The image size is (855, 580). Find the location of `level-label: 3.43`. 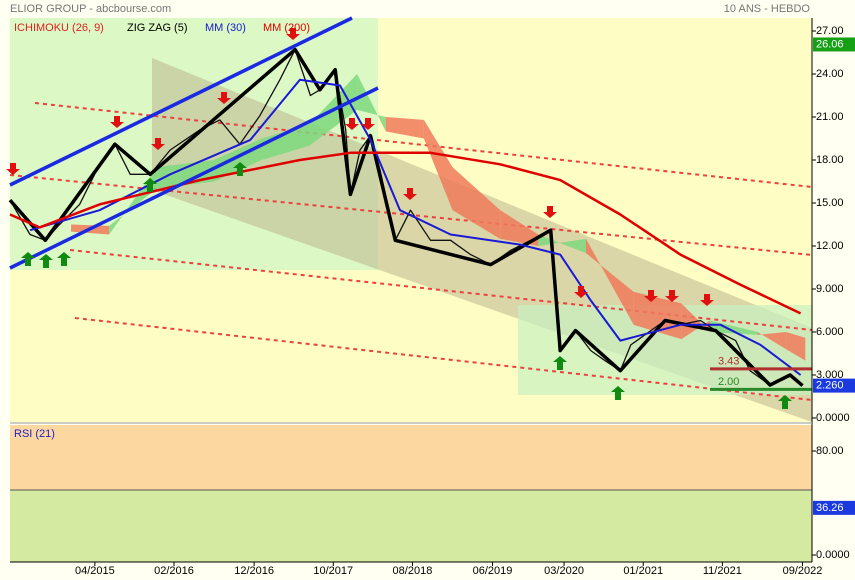

level-label: 3.43 is located at coordinates (728, 362).